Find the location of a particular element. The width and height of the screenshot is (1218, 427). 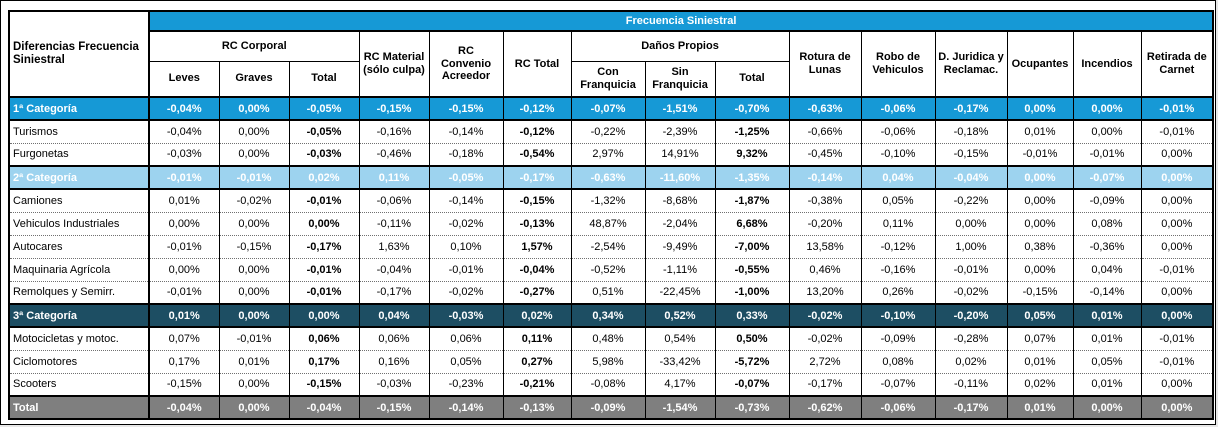

cell-value: -0,11% is located at coordinates (394, 224).